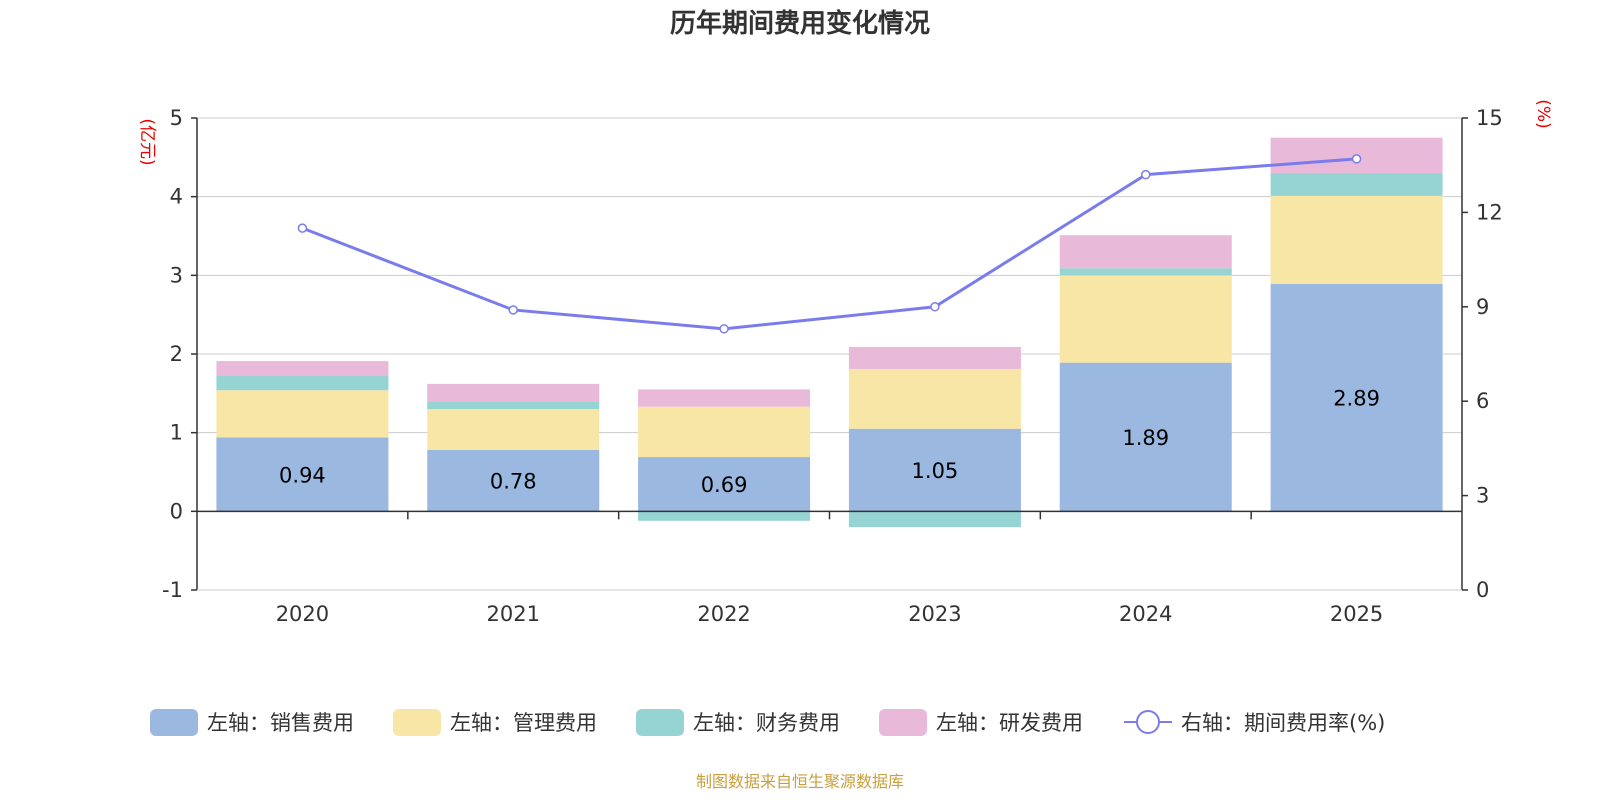 The width and height of the screenshot is (1600, 804). Describe the element at coordinates (147, 141) in the screenshot. I see `left-axis-unit: (亿元)` at that location.